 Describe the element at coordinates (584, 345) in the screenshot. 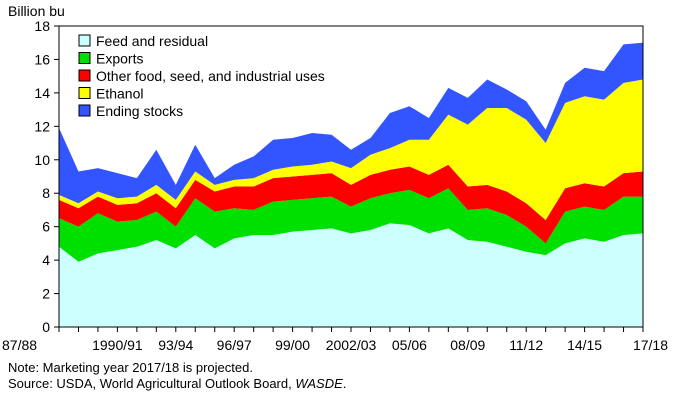

I see `x-tick-label: 14/15` at that location.